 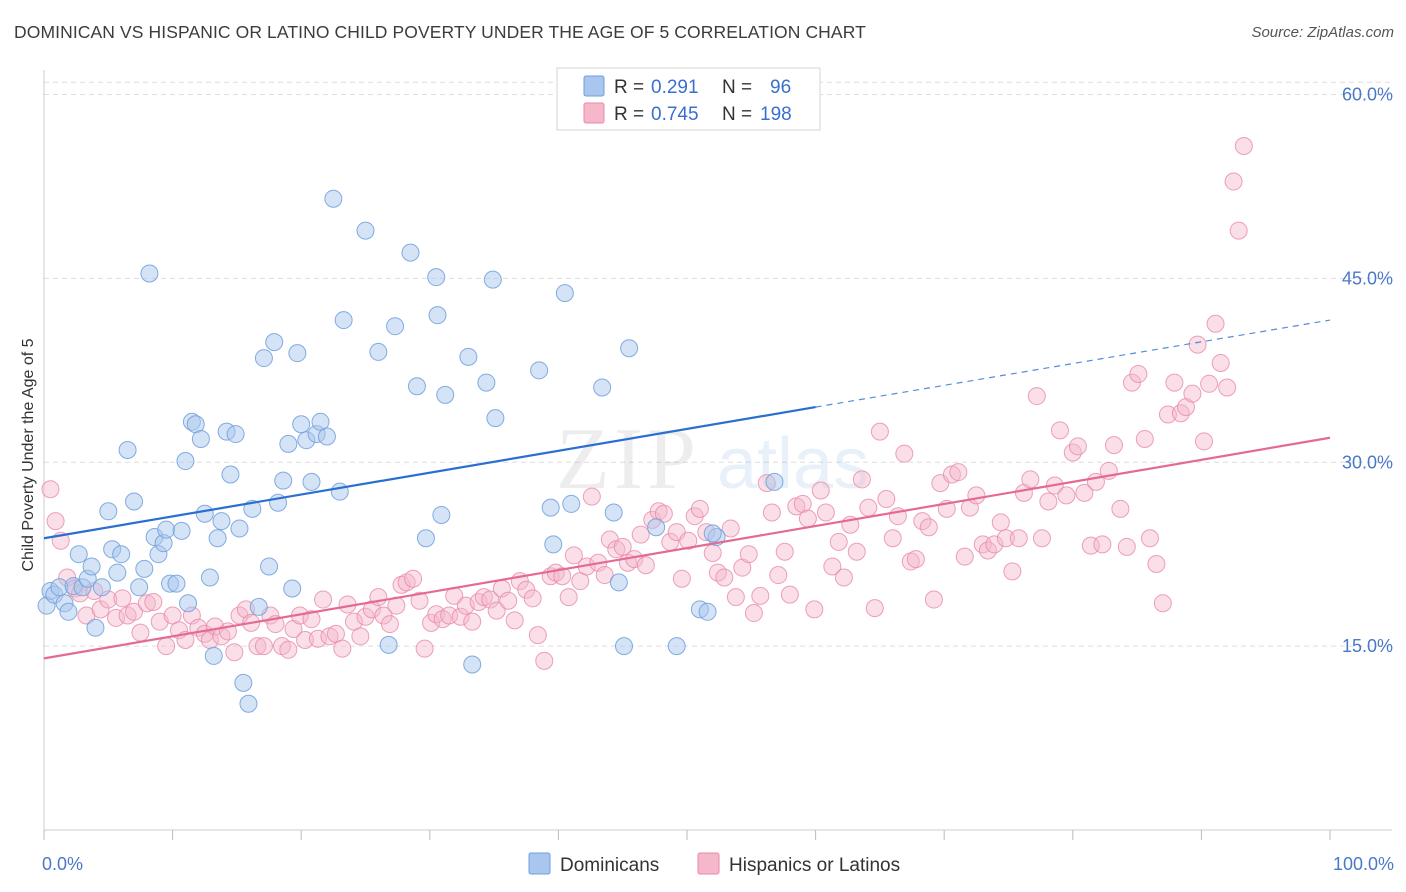 I want to click on legend-swatch-dominicans, so click(x=594, y=86).